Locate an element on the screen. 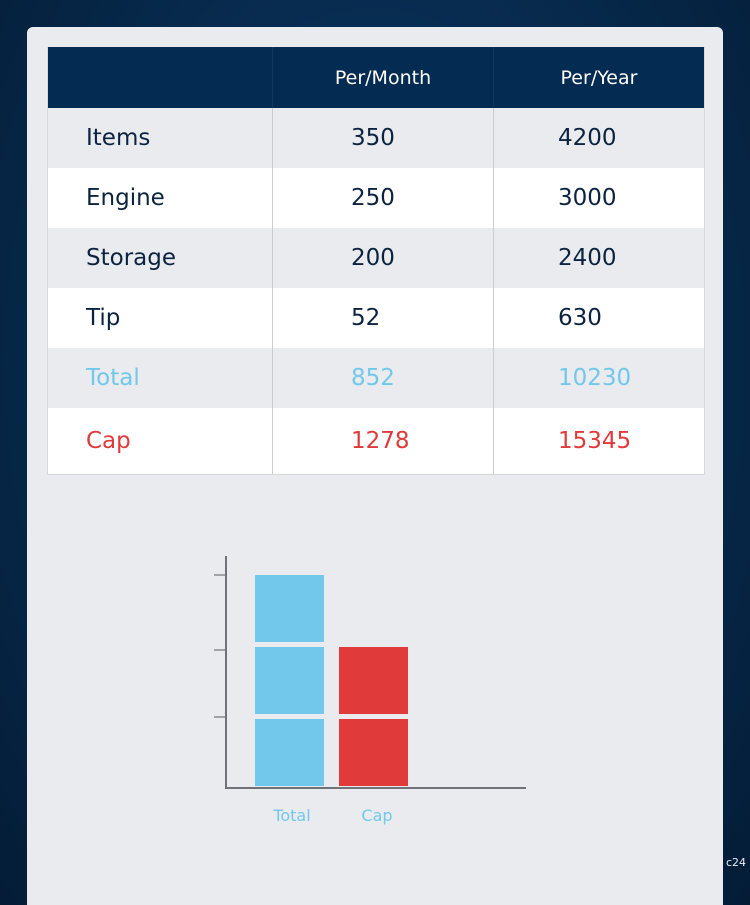 The height and width of the screenshot is (905, 750). row-per-year: 2400 is located at coordinates (598, 258).